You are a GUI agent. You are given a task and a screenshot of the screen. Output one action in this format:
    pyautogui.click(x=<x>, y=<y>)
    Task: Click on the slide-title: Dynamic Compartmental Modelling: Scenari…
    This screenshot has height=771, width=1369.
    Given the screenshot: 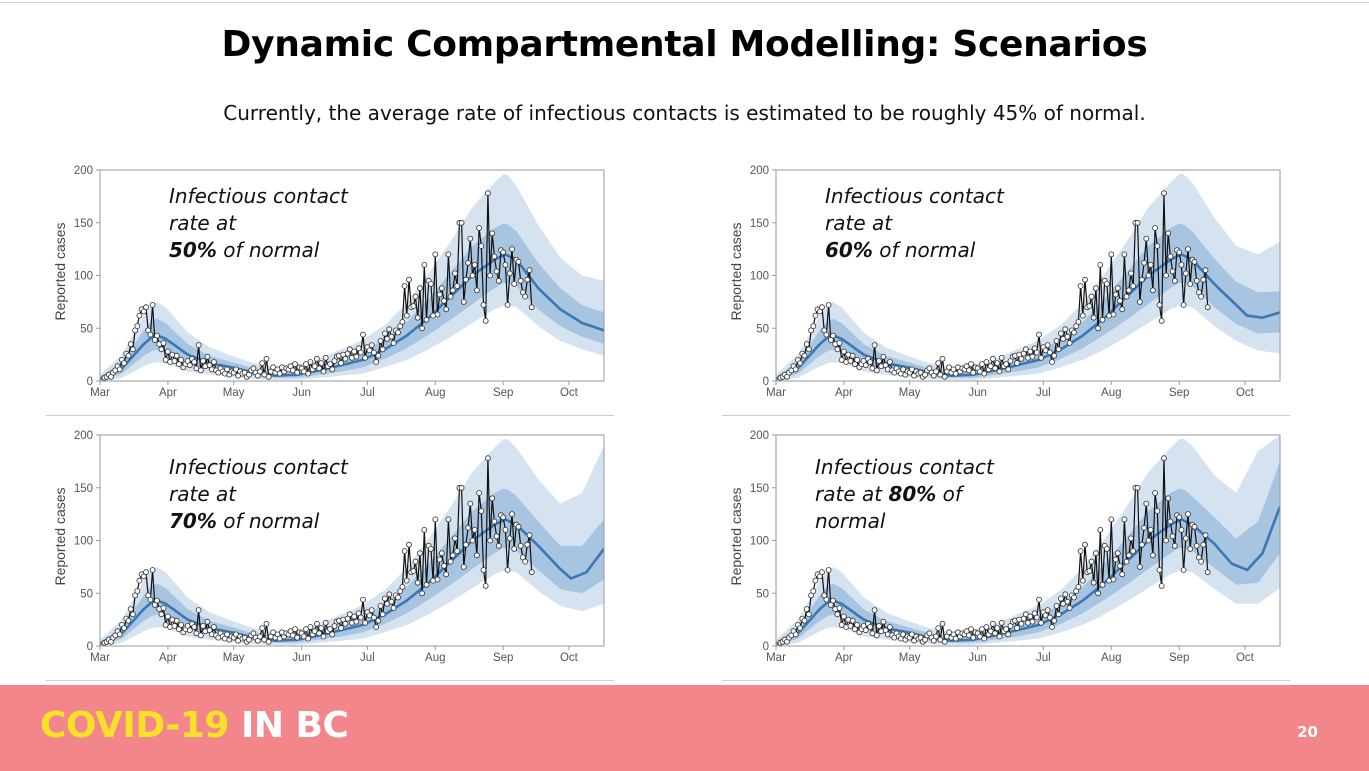 What is the action you would take?
    pyautogui.click(x=684, y=44)
    